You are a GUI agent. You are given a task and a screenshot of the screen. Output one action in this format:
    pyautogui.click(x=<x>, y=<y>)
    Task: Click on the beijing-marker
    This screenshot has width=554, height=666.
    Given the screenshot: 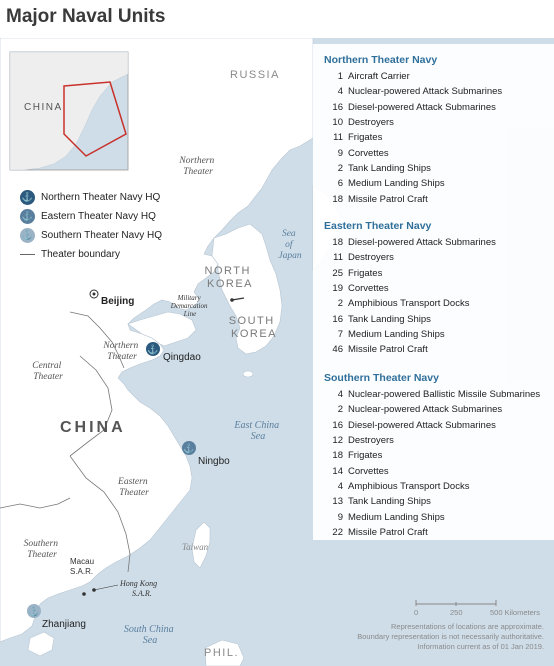 What is the action you would take?
    pyautogui.click(x=94, y=294)
    